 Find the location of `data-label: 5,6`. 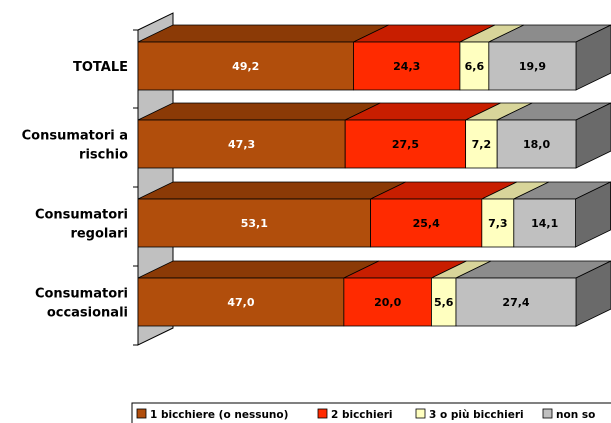

data-label: 5,6 is located at coordinates (444, 302).